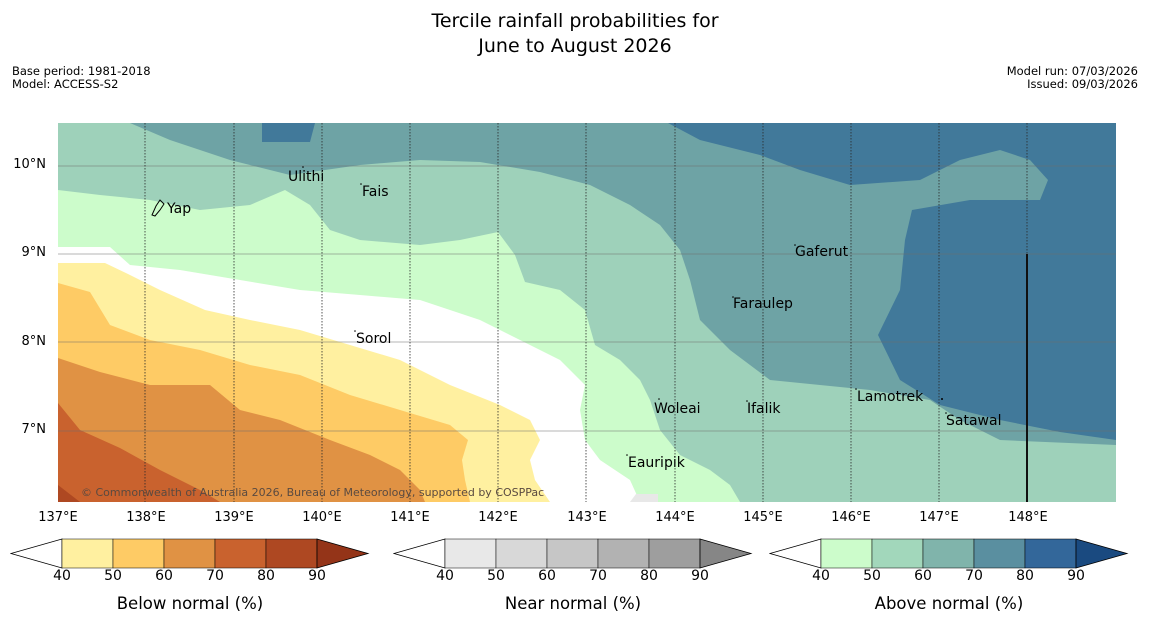 Image resolution: width=1150 pixels, height=644 pixels. Describe the element at coordinates (949, 603) in the screenshot. I see `legend-above-normal-title: Above normal (%)` at that location.